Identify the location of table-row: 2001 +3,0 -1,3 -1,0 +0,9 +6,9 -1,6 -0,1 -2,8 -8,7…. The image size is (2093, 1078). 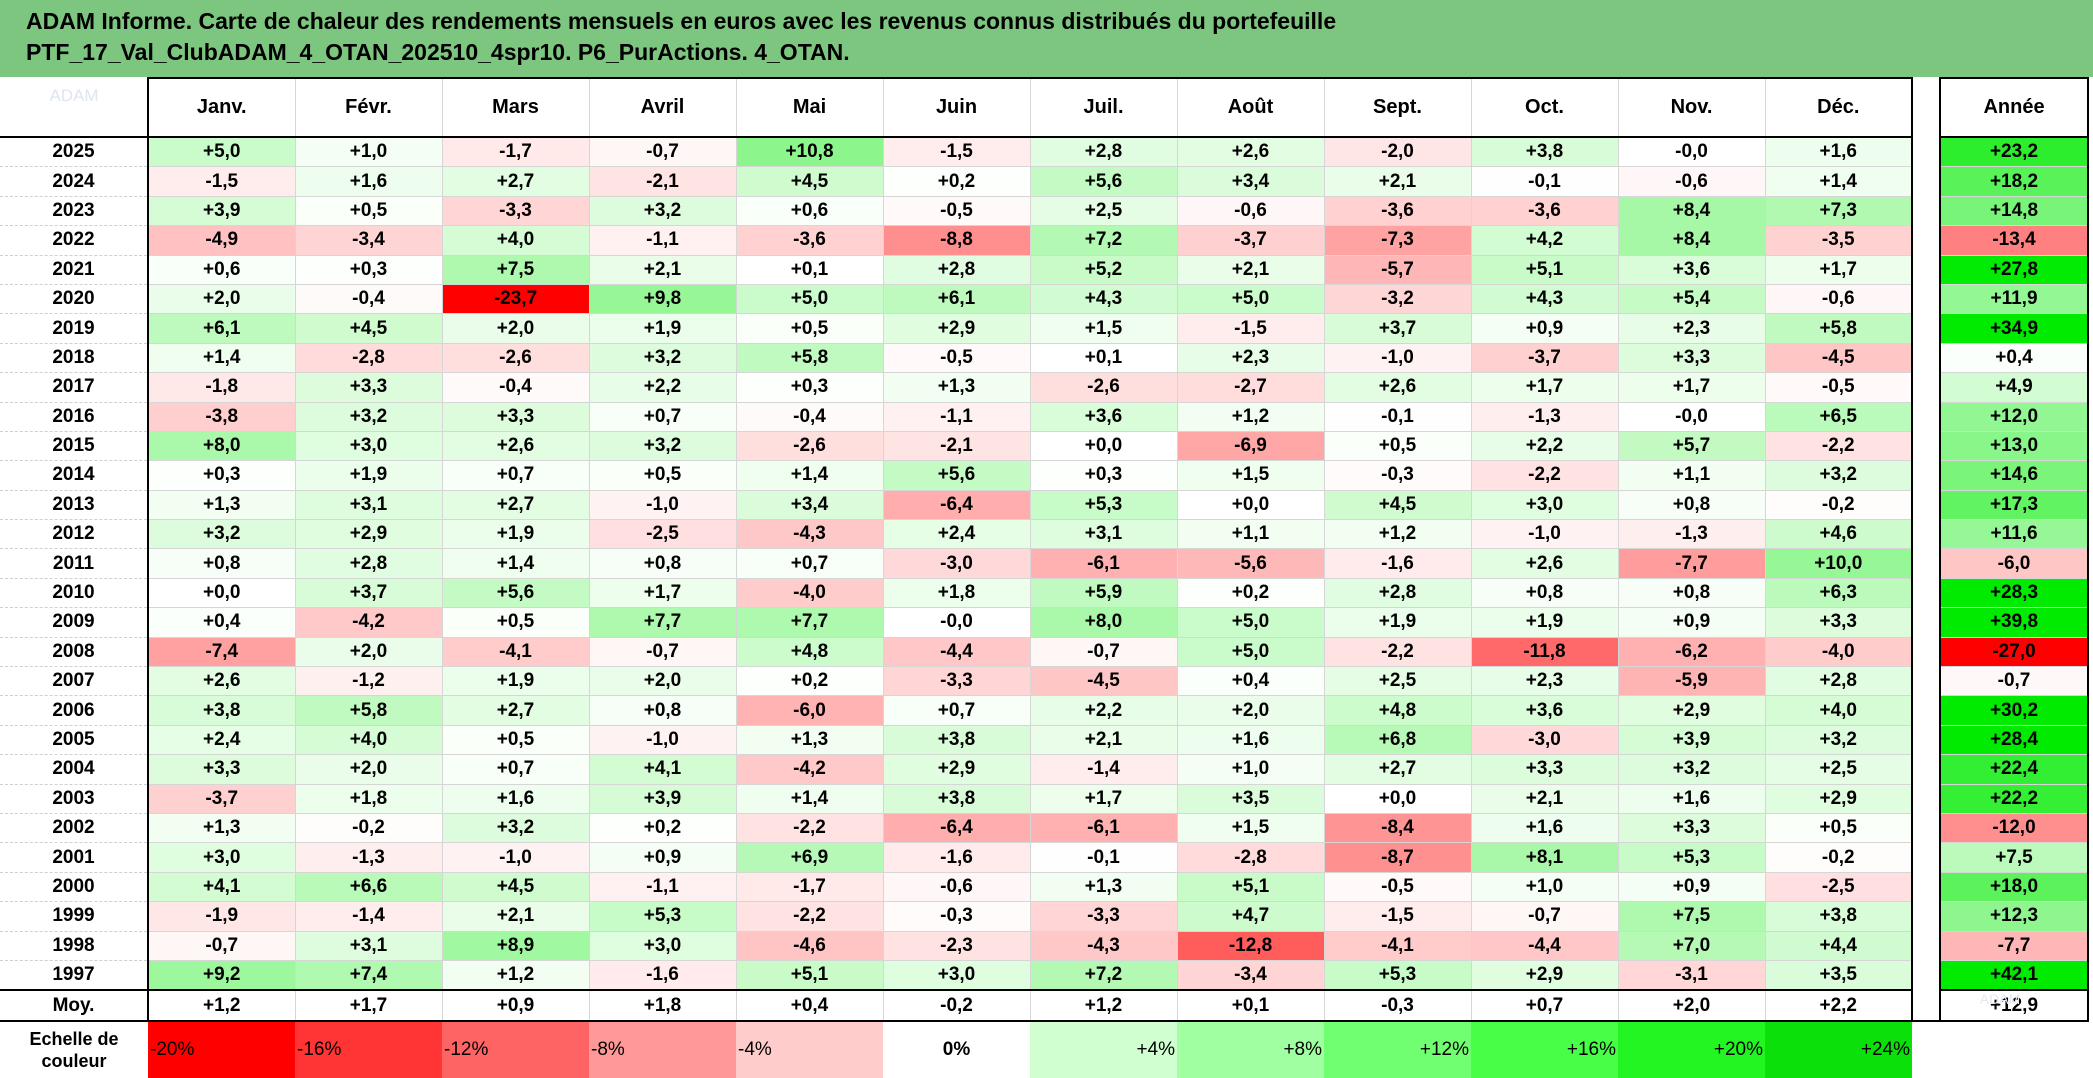
(1044, 857).